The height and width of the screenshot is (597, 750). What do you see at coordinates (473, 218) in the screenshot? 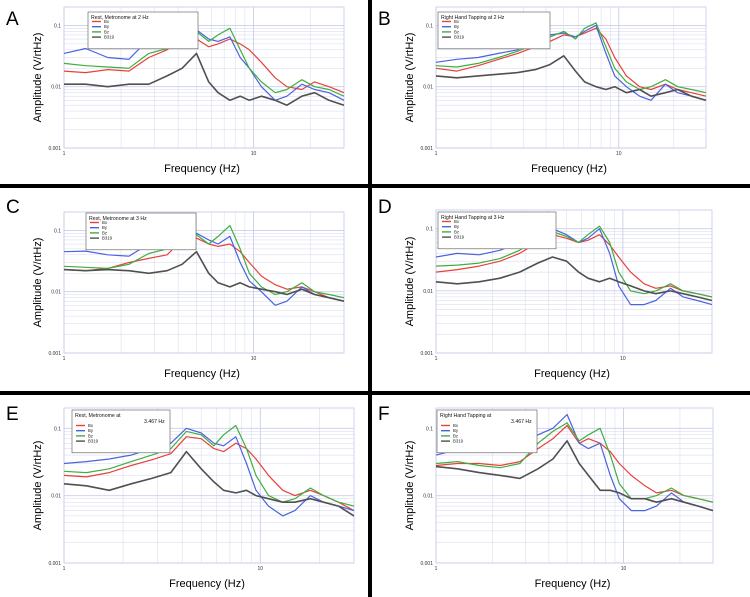
I see `legend-title: Right Hand Tapping at 3 Hz` at bounding box center [473, 218].